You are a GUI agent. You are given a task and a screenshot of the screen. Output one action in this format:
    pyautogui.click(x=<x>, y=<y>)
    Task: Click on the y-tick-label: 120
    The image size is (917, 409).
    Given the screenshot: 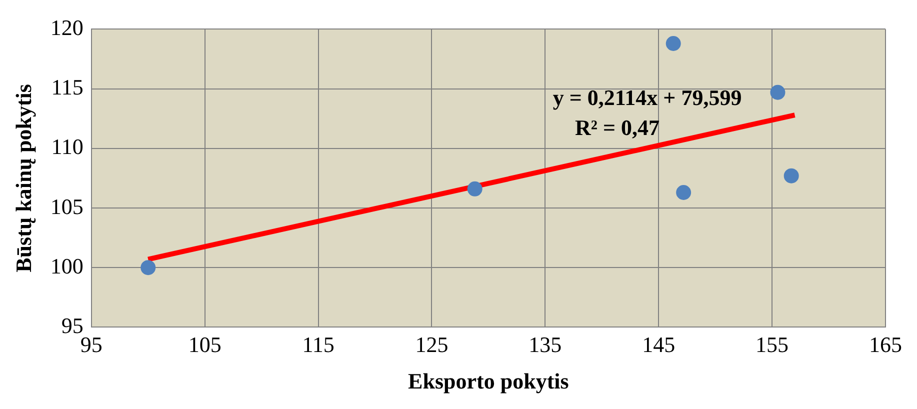 What is the action you would take?
    pyautogui.click(x=67, y=27)
    